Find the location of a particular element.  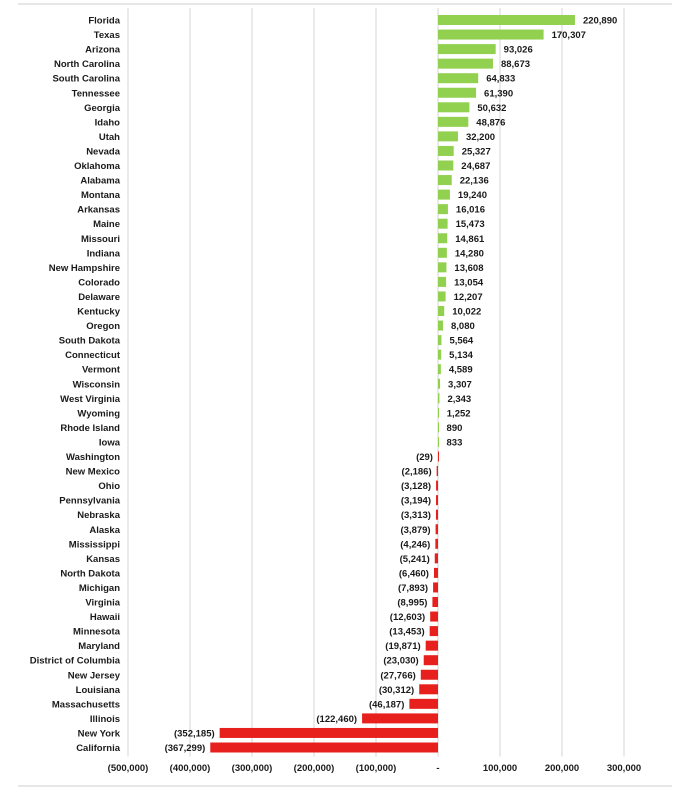

value-label-new-jersey: (27,766) is located at coordinates (397, 675).